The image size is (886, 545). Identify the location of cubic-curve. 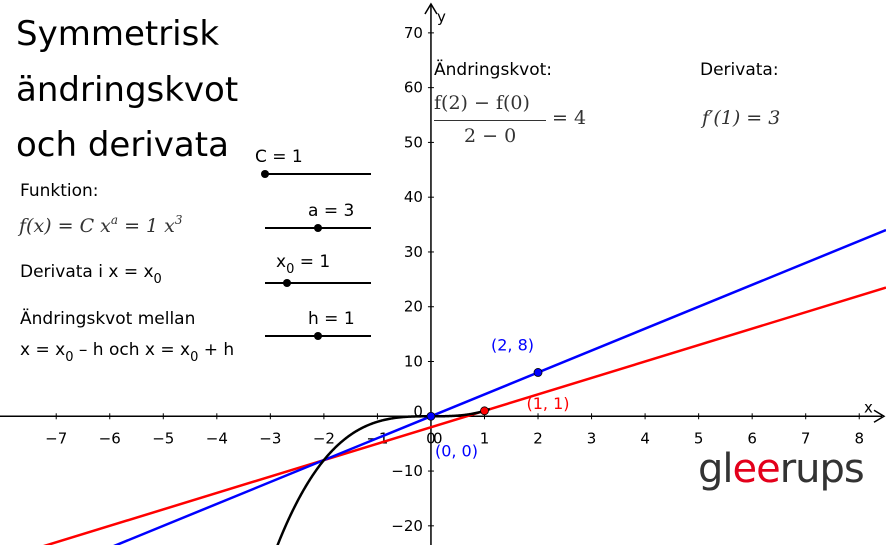
(383, 476).